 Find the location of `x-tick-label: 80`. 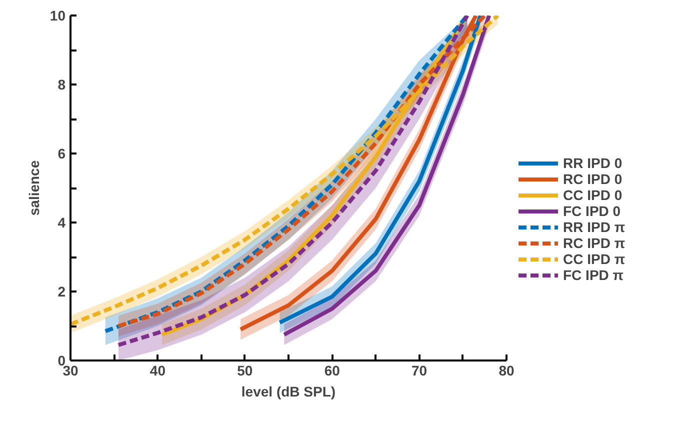

x-tick-label: 80 is located at coordinates (506, 370).